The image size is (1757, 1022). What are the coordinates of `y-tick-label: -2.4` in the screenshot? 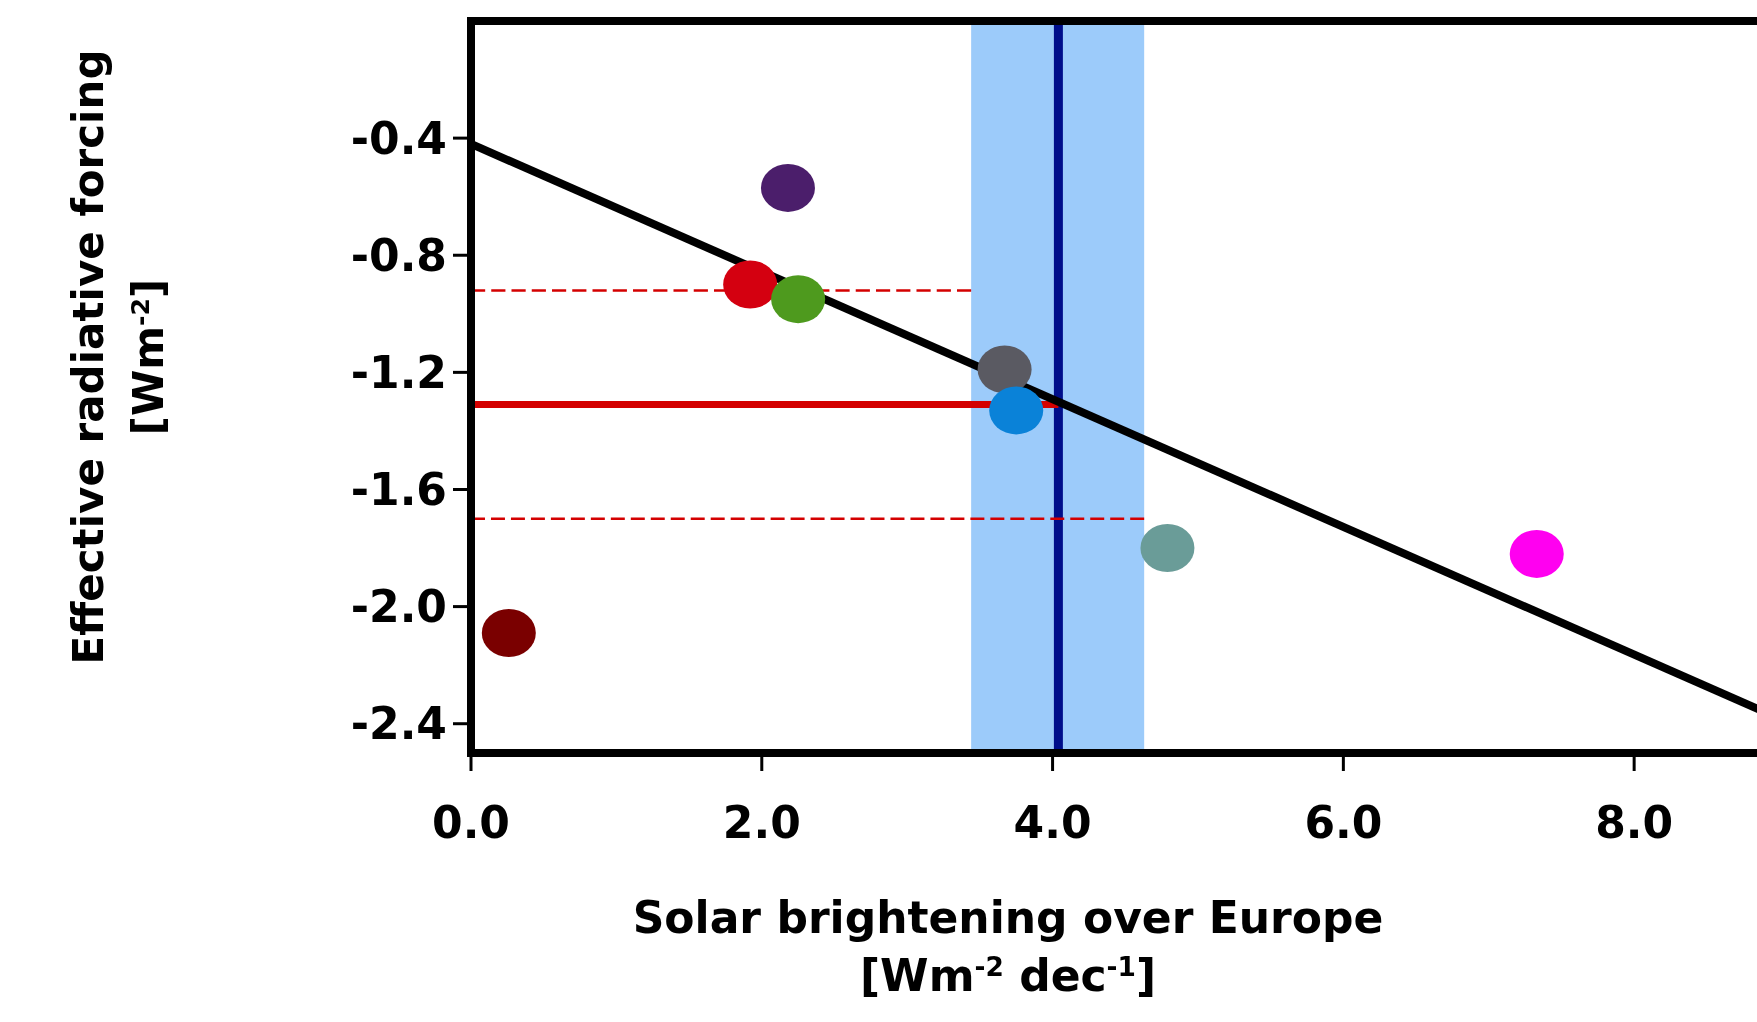 It's located at (398, 724).